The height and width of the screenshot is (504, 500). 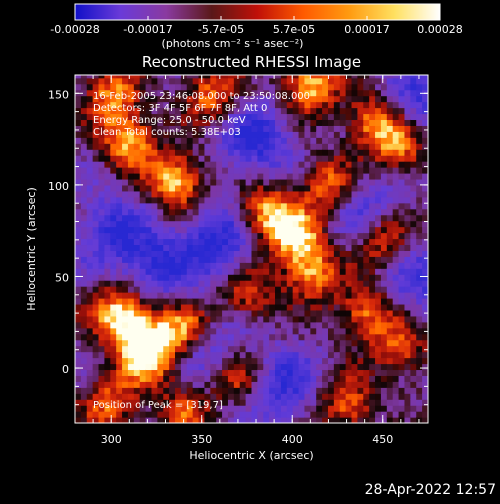 I want to click on peak-position-annotation: Position of Peak = [319,7], so click(x=158, y=405).